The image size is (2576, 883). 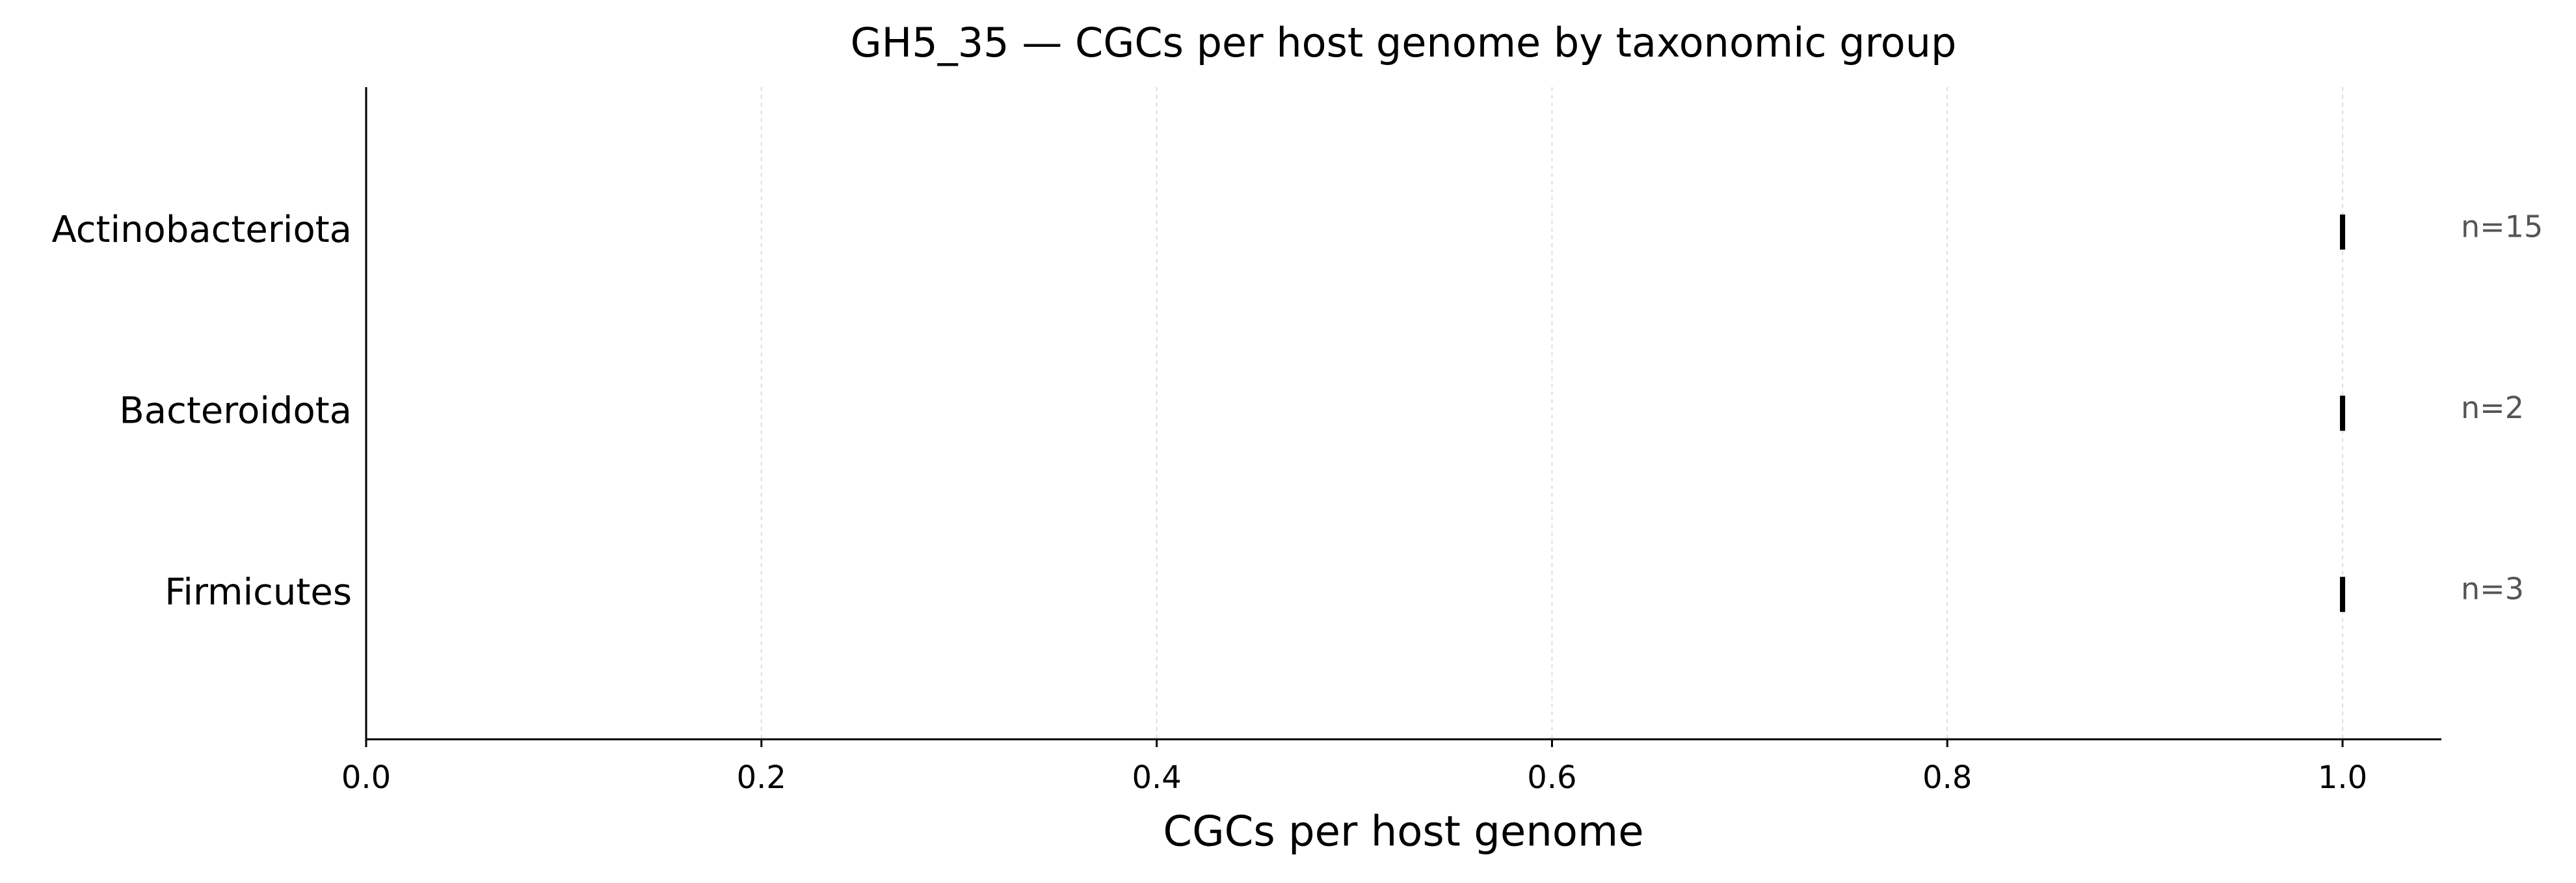 I want to click on y-tick-label: Actinobacteriota, so click(x=201, y=230).